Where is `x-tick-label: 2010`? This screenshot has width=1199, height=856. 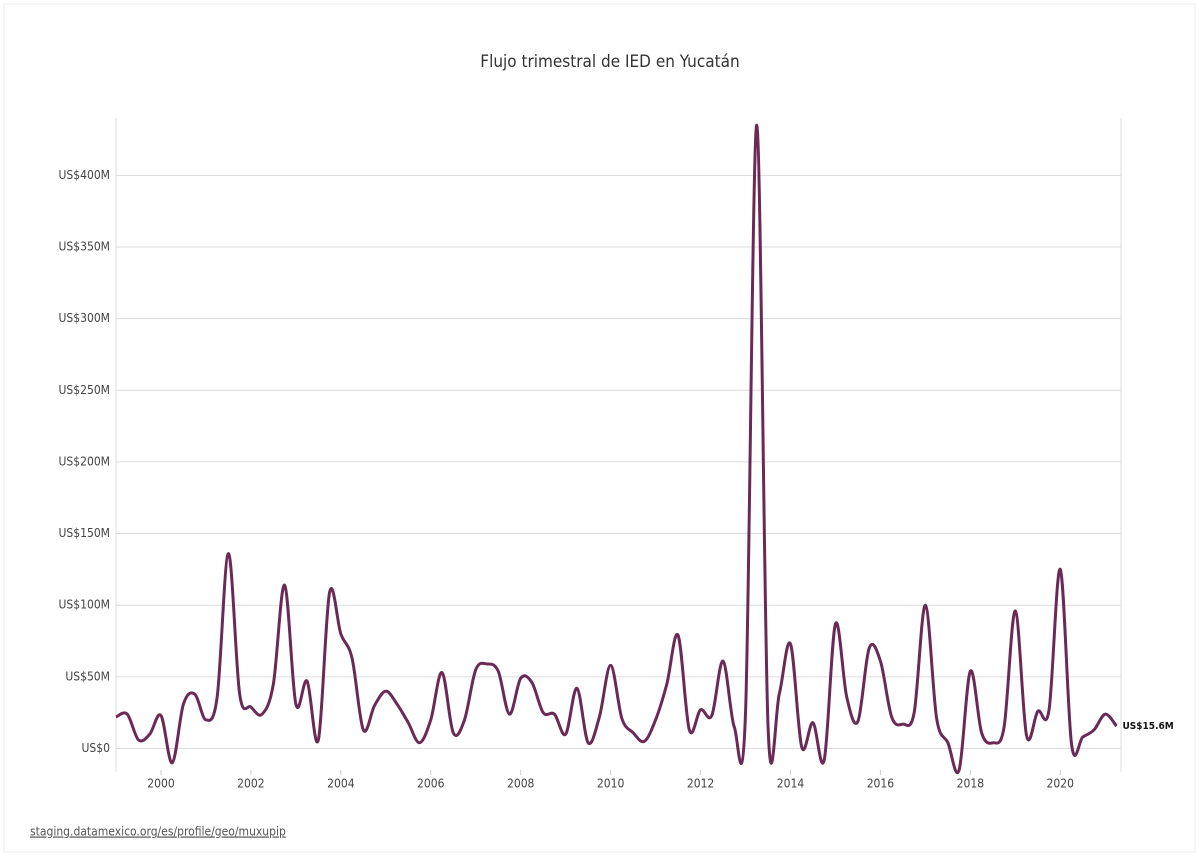
x-tick-label: 2010 is located at coordinates (611, 784).